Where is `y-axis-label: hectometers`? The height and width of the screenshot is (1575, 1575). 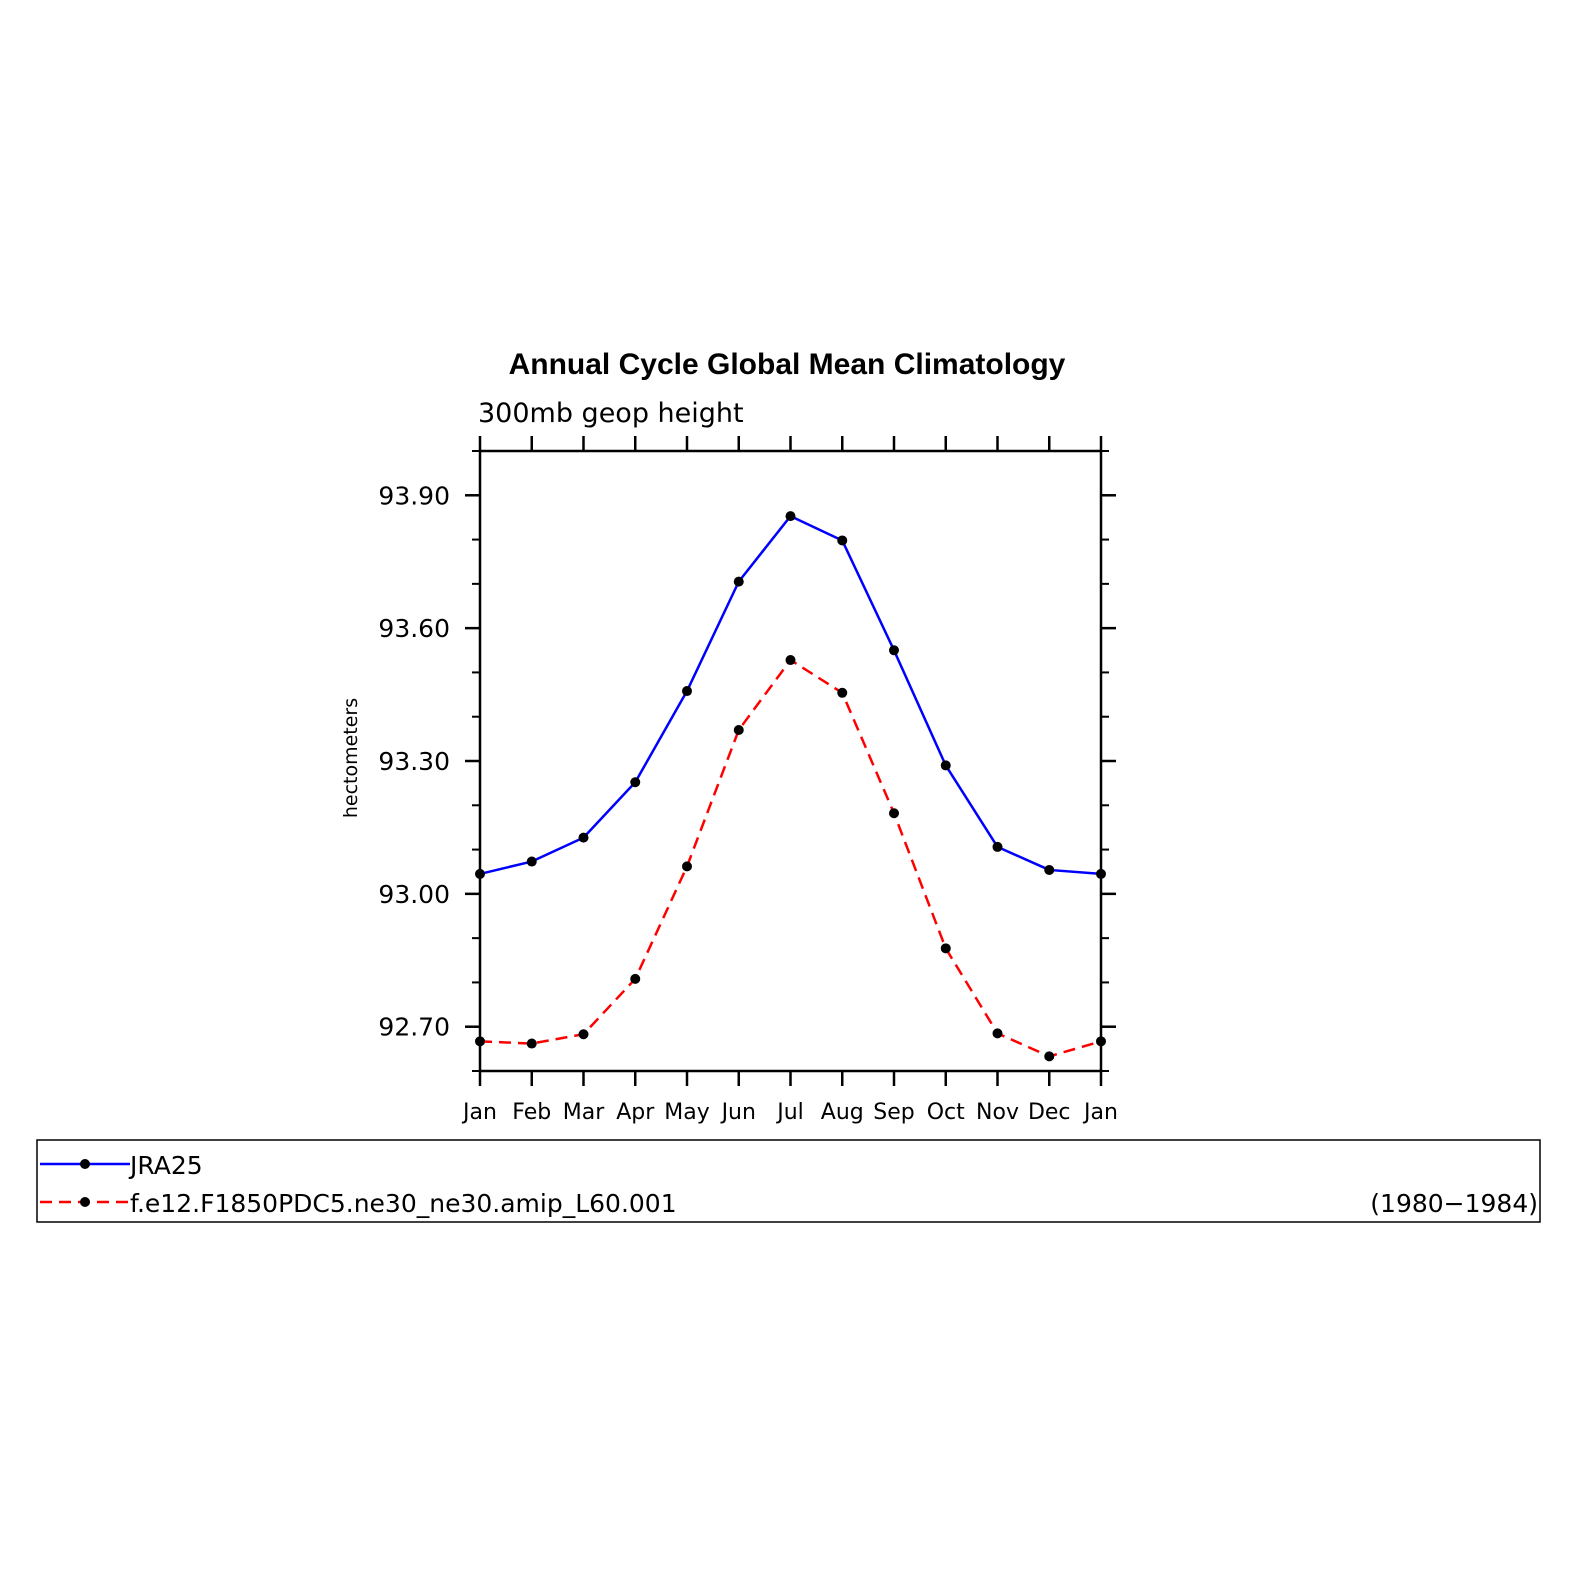 y-axis-label: hectometers is located at coordinates (351, 758).